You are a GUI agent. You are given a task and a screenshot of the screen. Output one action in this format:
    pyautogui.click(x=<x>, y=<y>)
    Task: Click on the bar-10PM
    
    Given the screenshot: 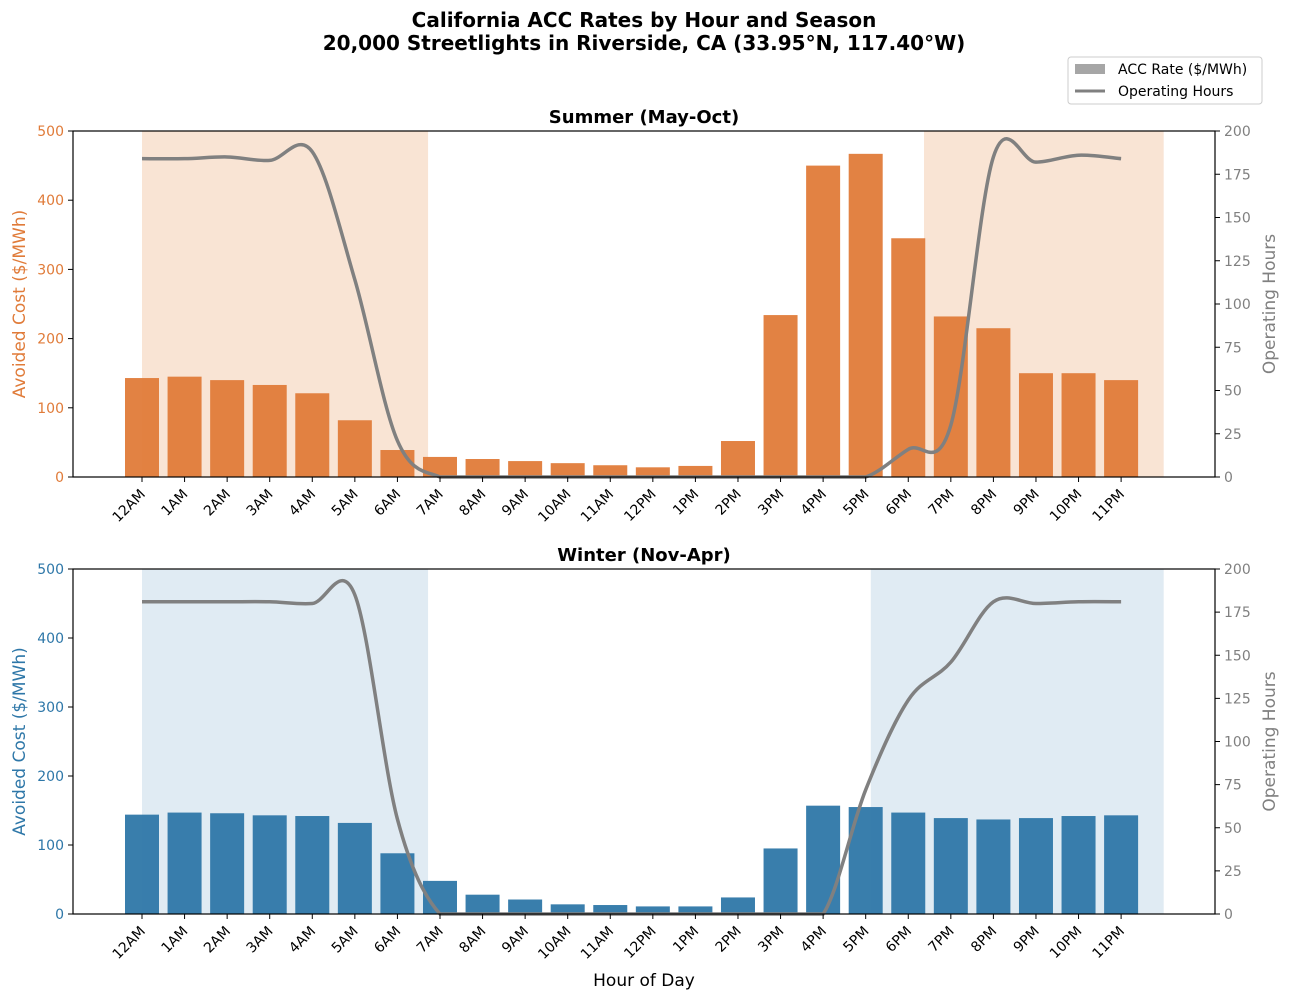 What is the action you would take?
    pyautogui.click(x=1078, y=865)
    